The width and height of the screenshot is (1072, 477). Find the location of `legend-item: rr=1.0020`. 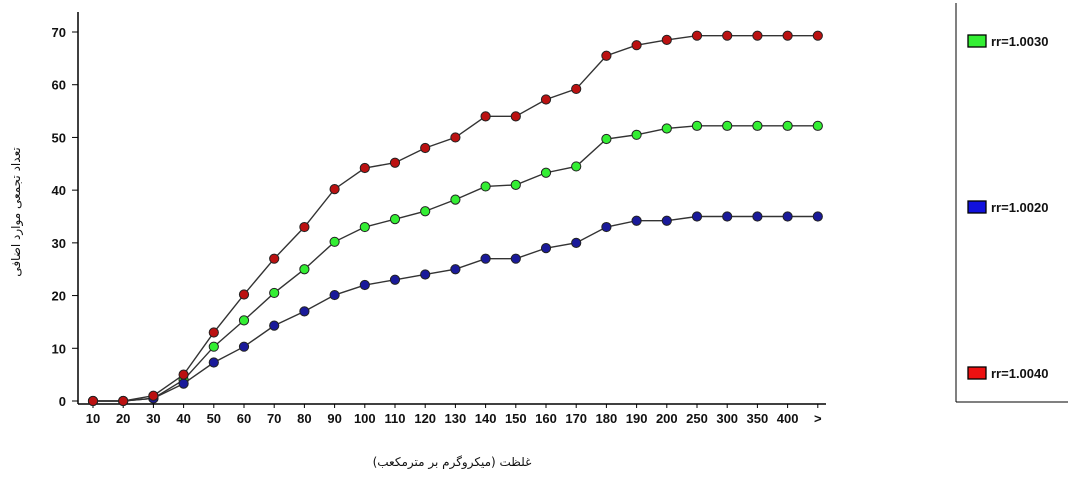

legend-item: rr=1.0020 is located at coordinates (1007, 207).